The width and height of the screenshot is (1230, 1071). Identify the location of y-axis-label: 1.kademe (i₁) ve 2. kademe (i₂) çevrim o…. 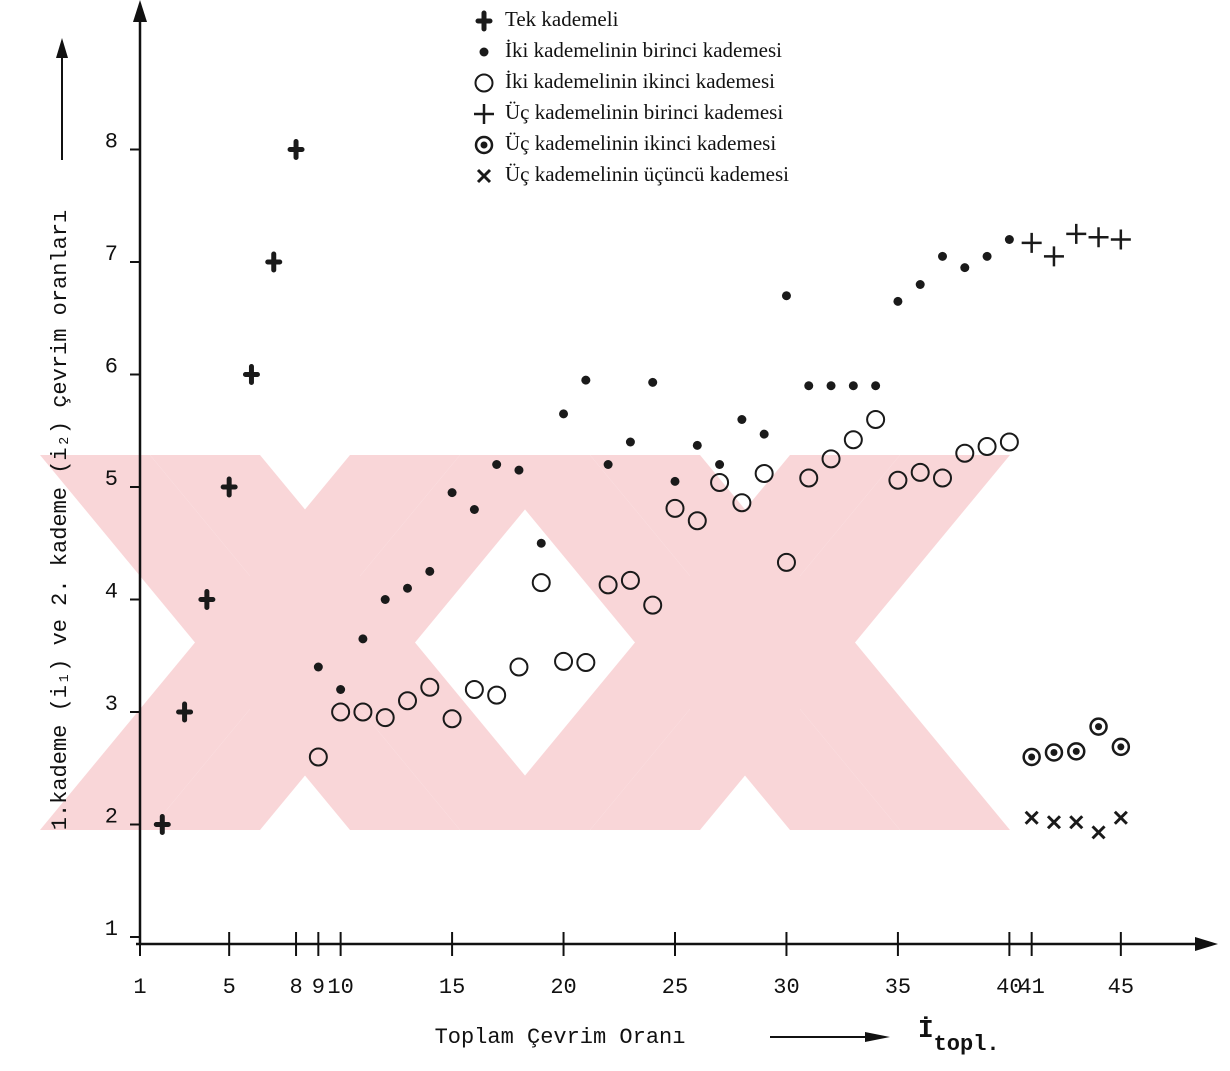
(60, 520).